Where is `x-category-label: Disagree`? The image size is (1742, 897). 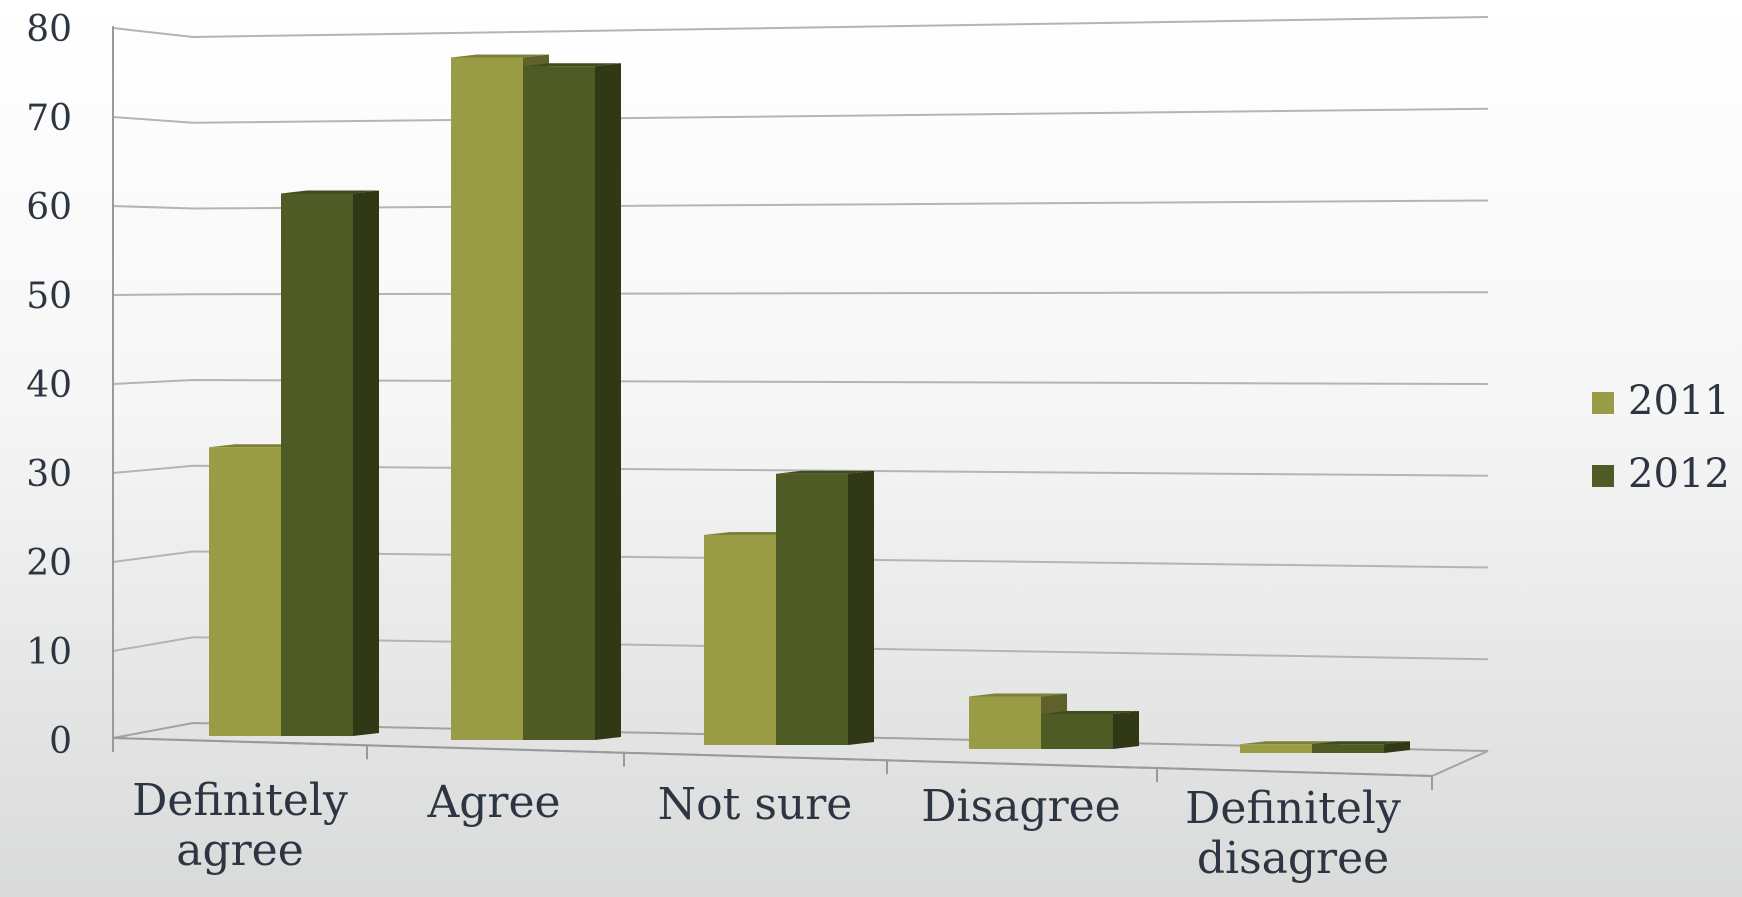
x-category-label: Disagree is located at coordinates (1020, 806).